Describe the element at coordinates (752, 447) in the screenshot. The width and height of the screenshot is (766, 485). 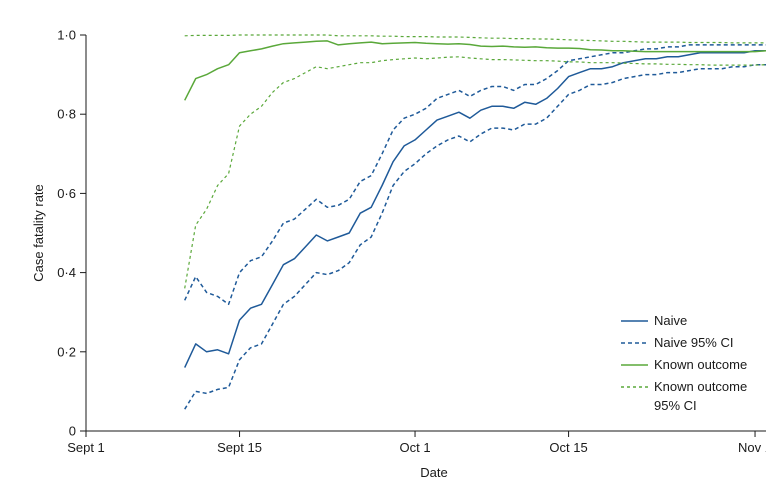
I see `x-tick-label: Nov 1` at that location.